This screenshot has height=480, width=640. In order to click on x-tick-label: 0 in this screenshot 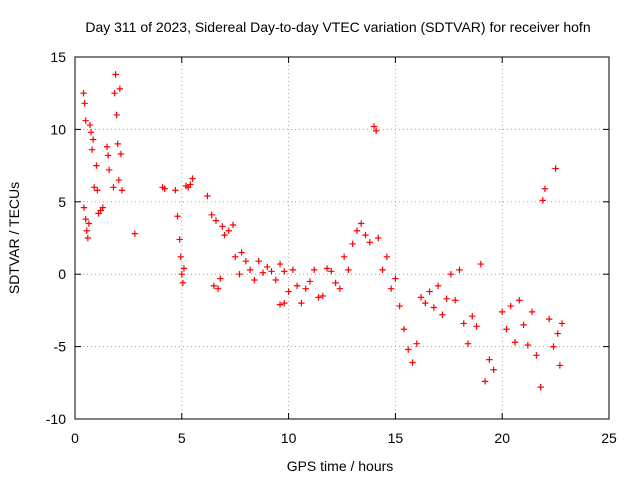, I will do `click(75, 438)`.